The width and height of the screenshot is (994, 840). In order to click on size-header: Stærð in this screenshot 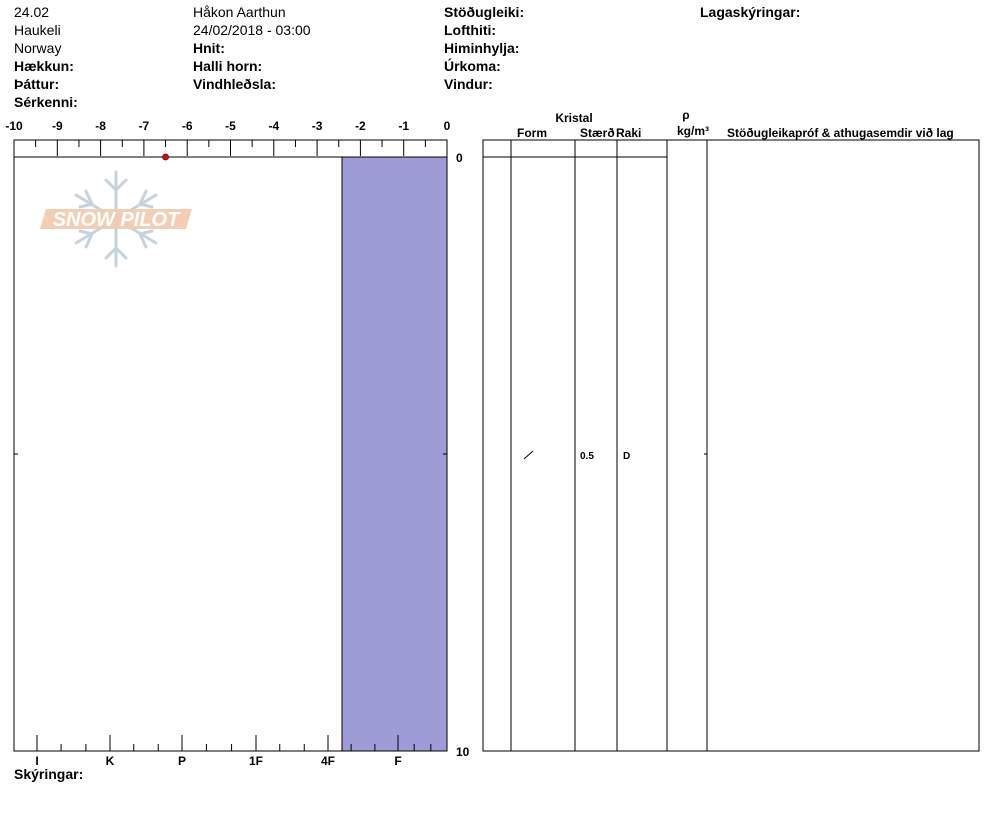, I will do `click(597, 133)`.